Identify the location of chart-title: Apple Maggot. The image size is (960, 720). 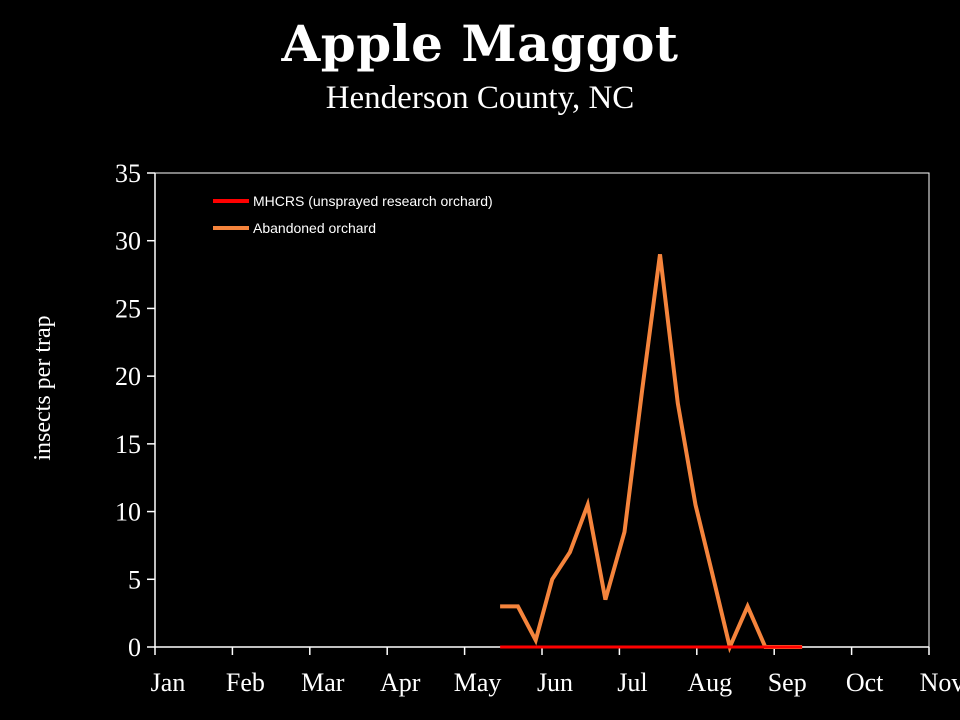
(480, 43).